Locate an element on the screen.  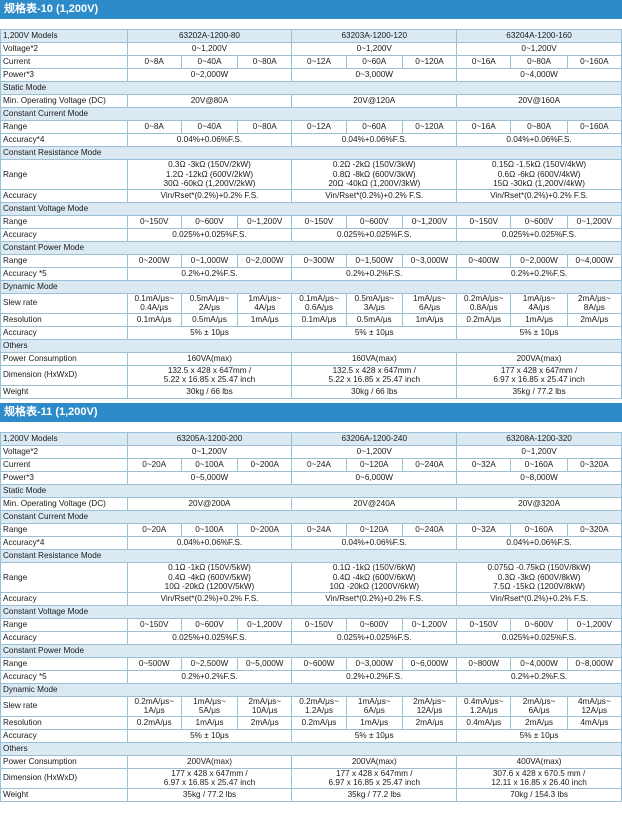
row-label: Power*3 is located at coordinates (64, 75).